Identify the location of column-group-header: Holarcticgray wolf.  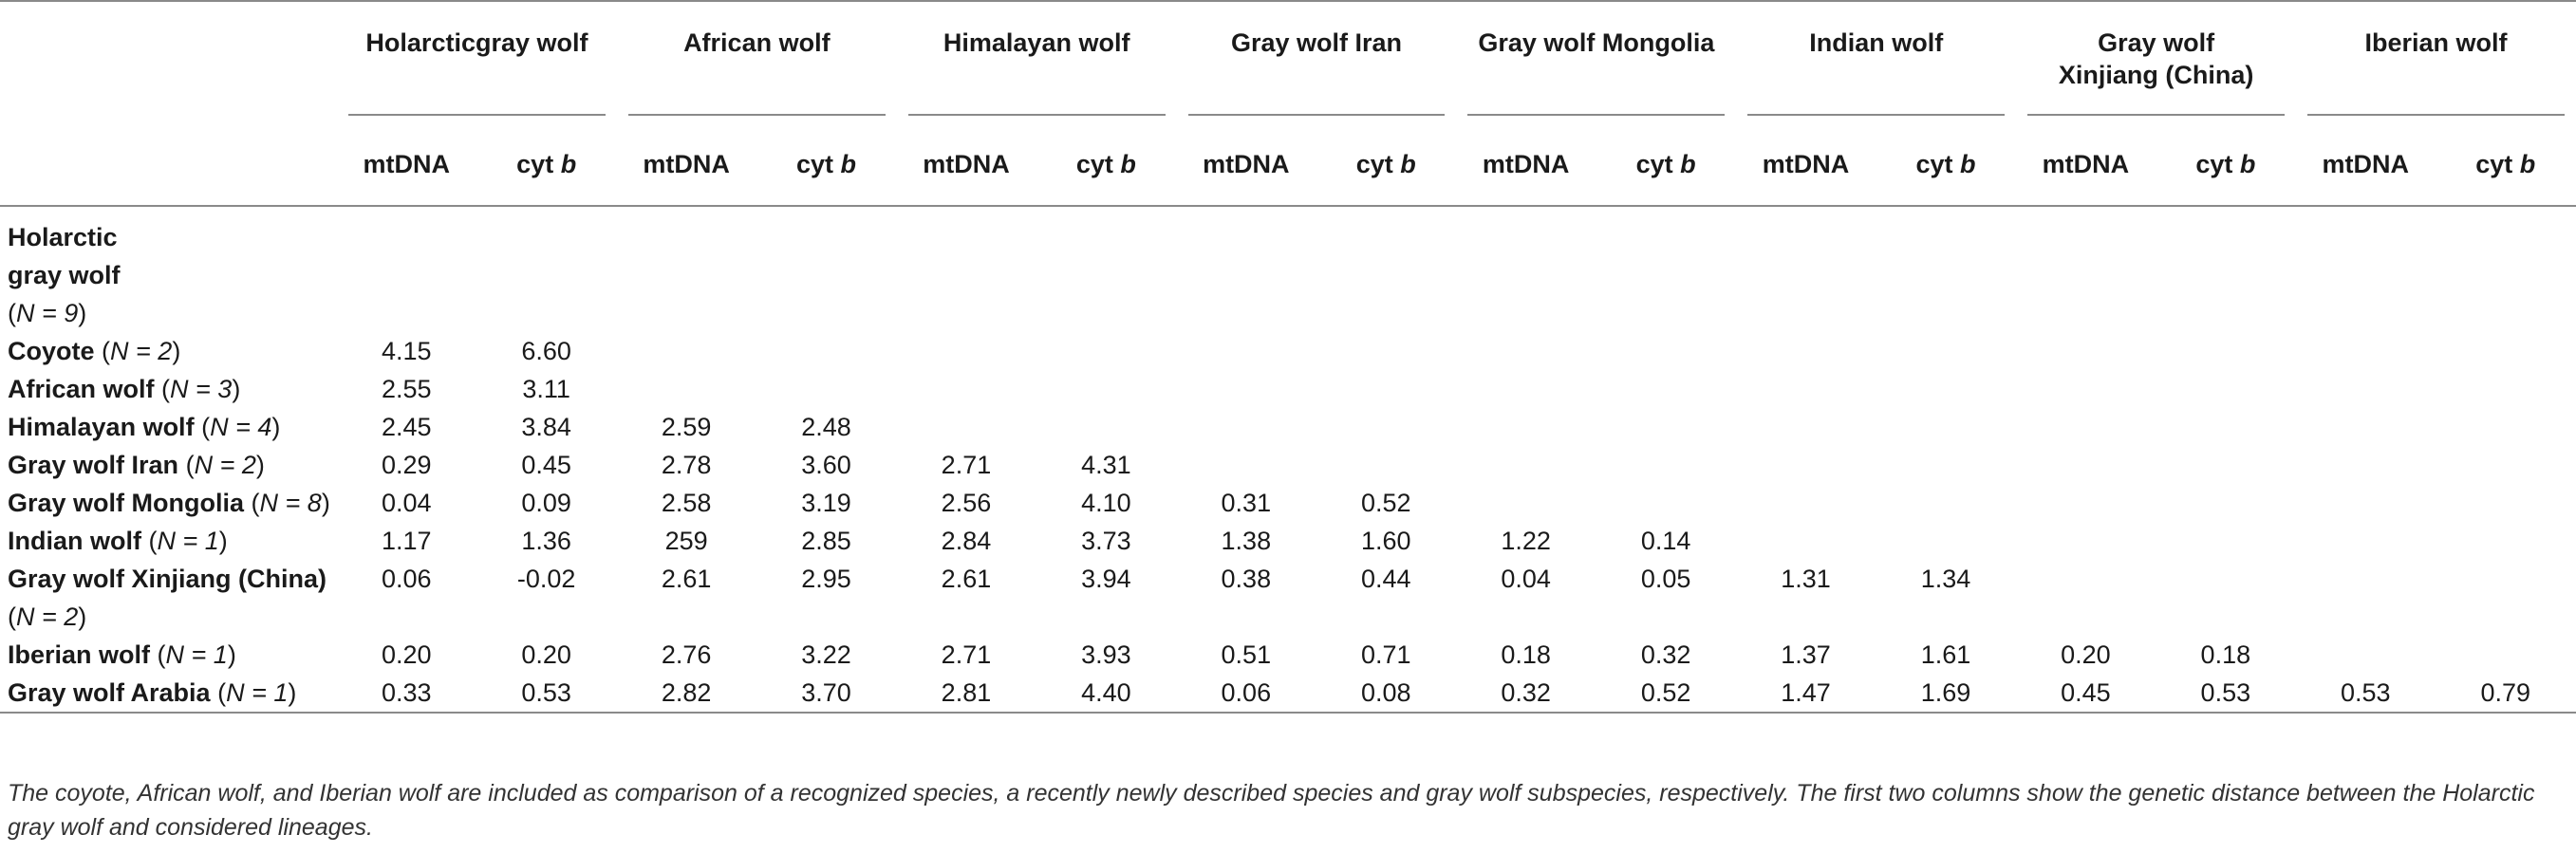
(477, 59).